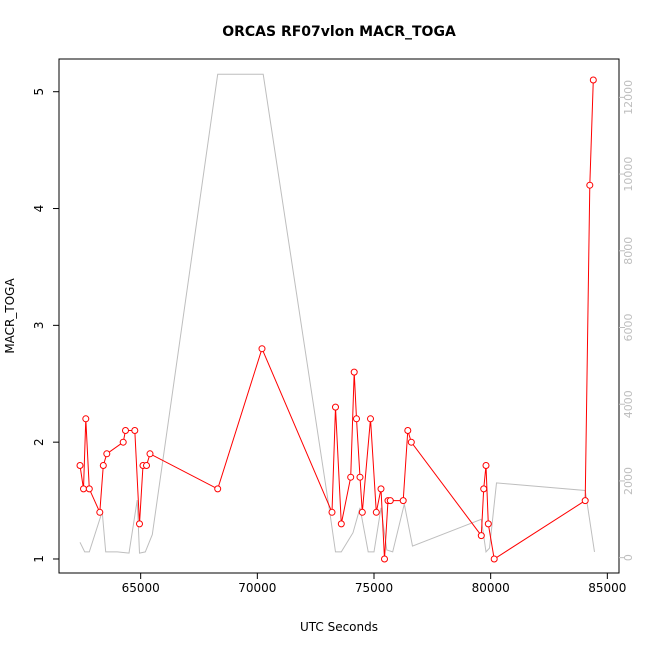 The width and height of the screenshot is (650, 650). Describe the element at coordinates (39, 559) in the screenshot. I see `y-tick-label: 1` at that location.